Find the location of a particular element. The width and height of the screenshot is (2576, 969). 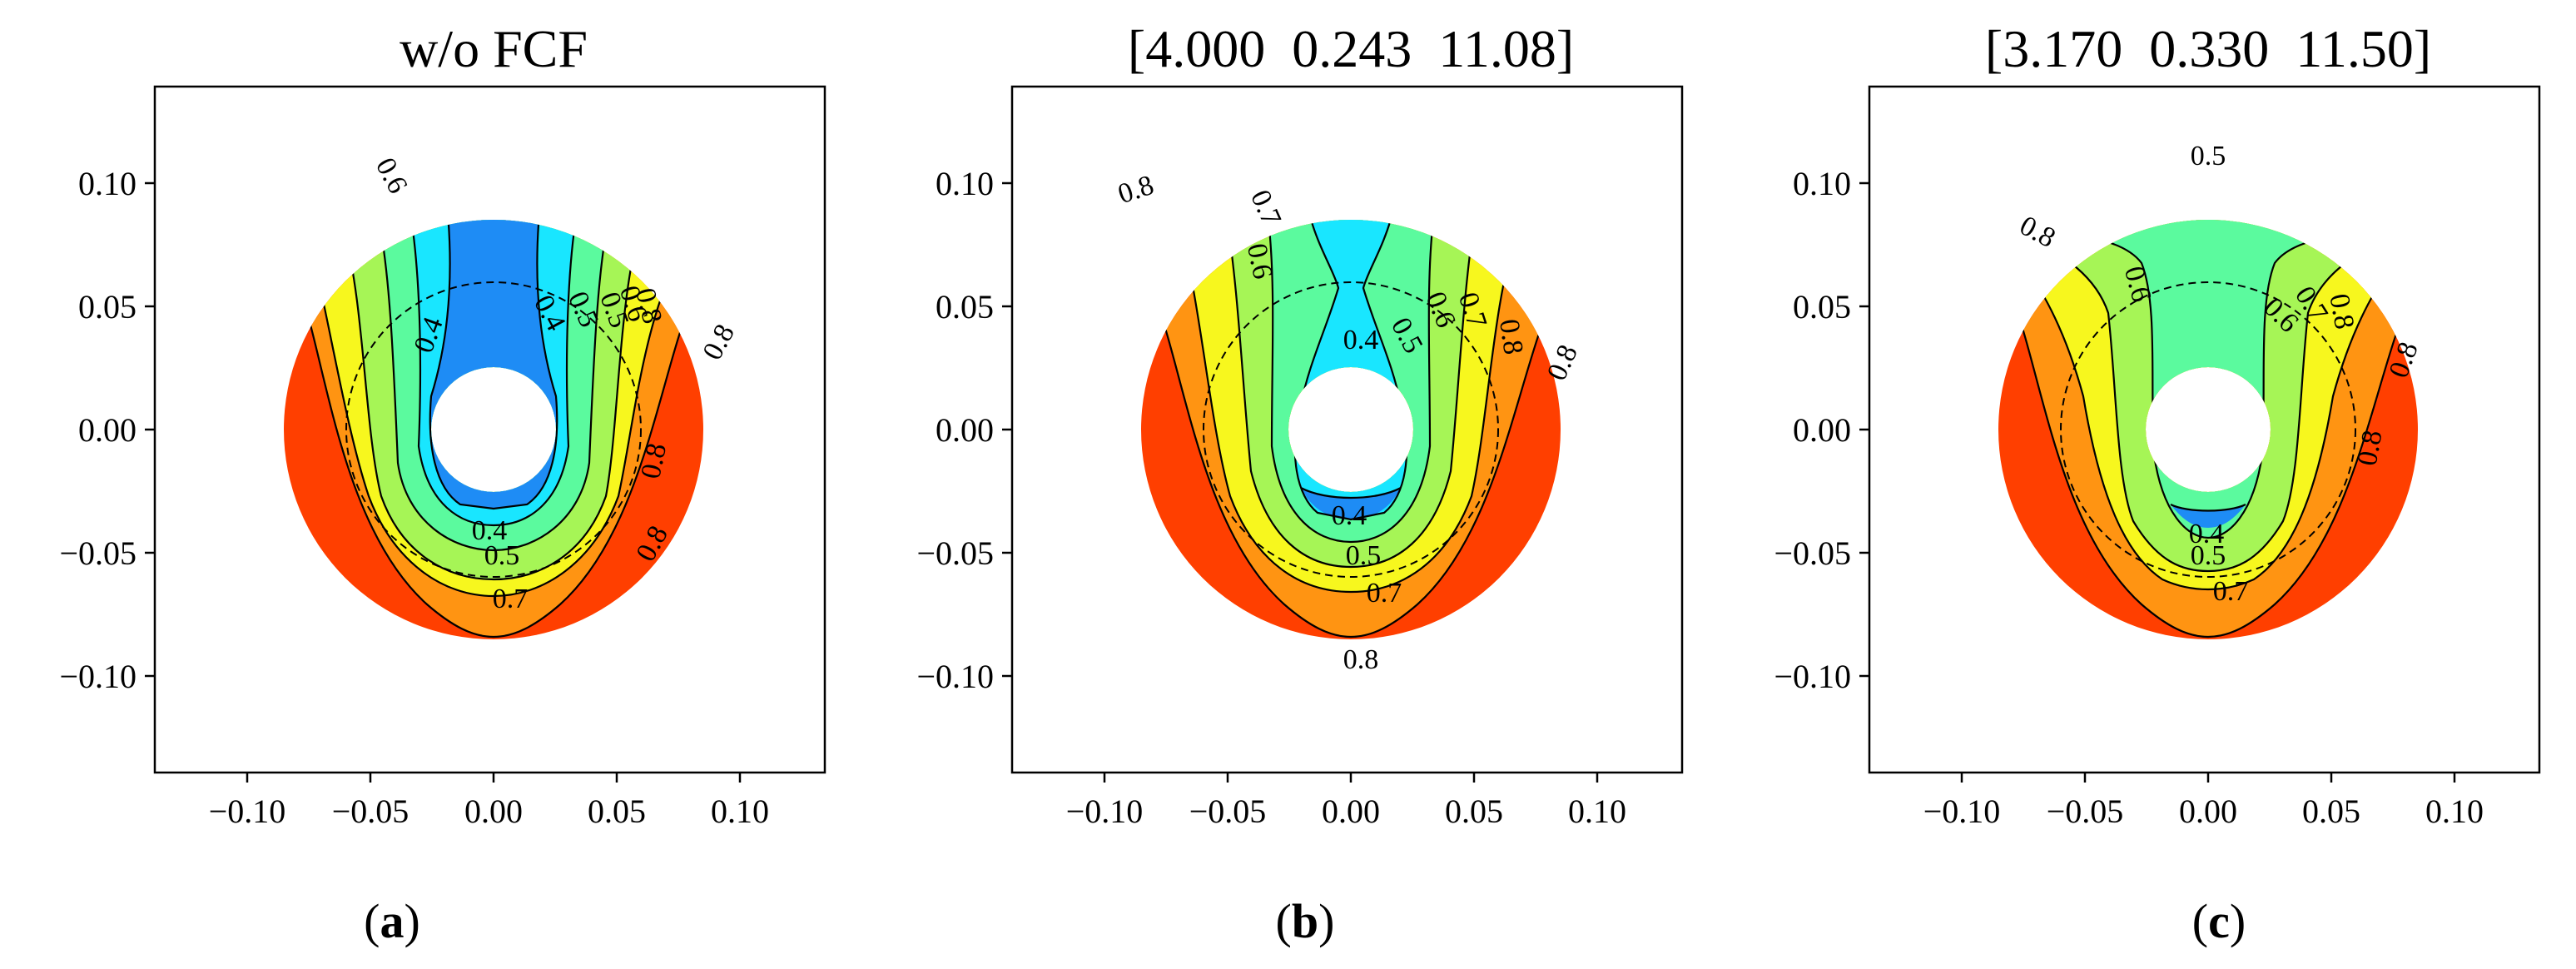

panel-a-contour-label-9: 0.8 is located at coordinates (654, 461).